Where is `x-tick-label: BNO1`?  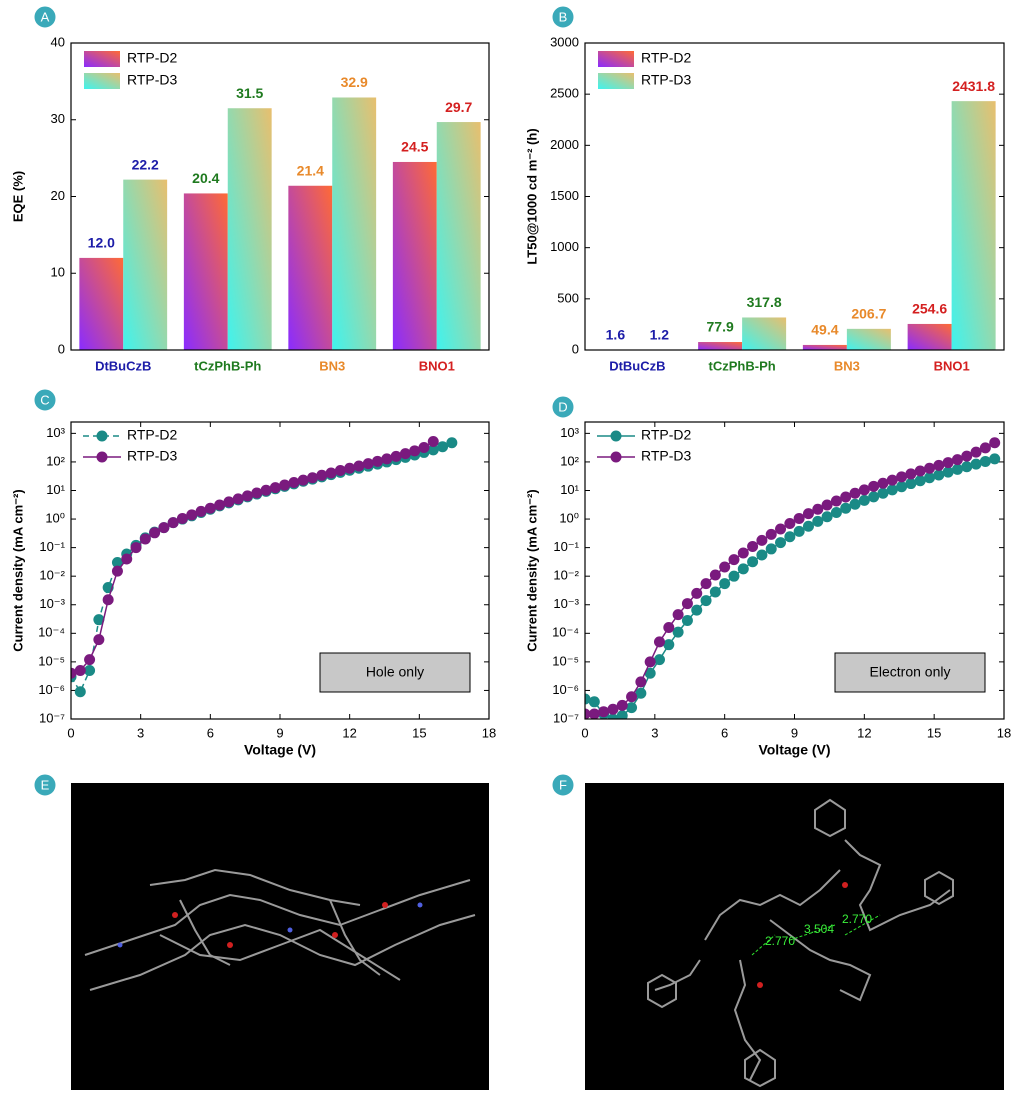
x-tick-label: BNO1 is located at coordinates (952, 365).